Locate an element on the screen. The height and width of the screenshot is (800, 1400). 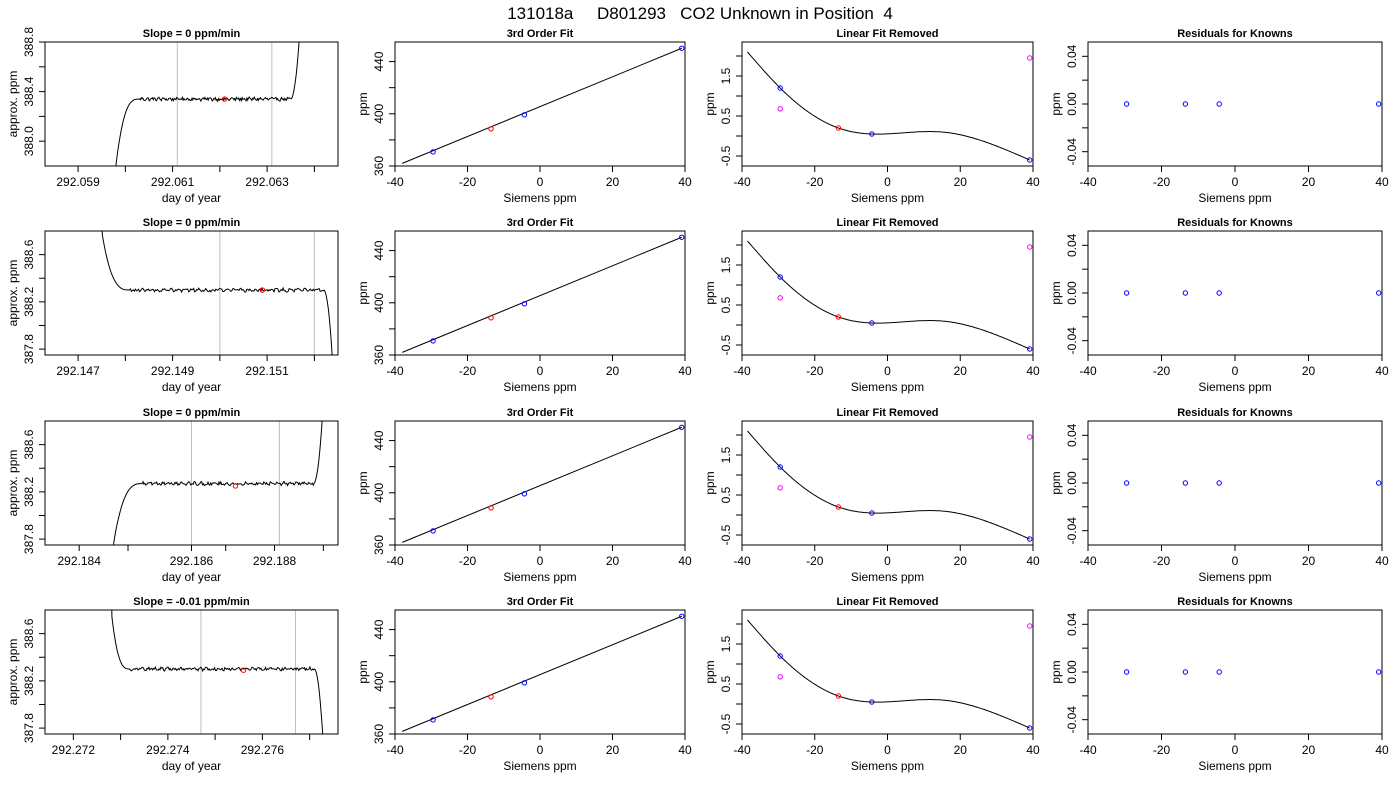
fit-line is located at coordinates (542, 105).